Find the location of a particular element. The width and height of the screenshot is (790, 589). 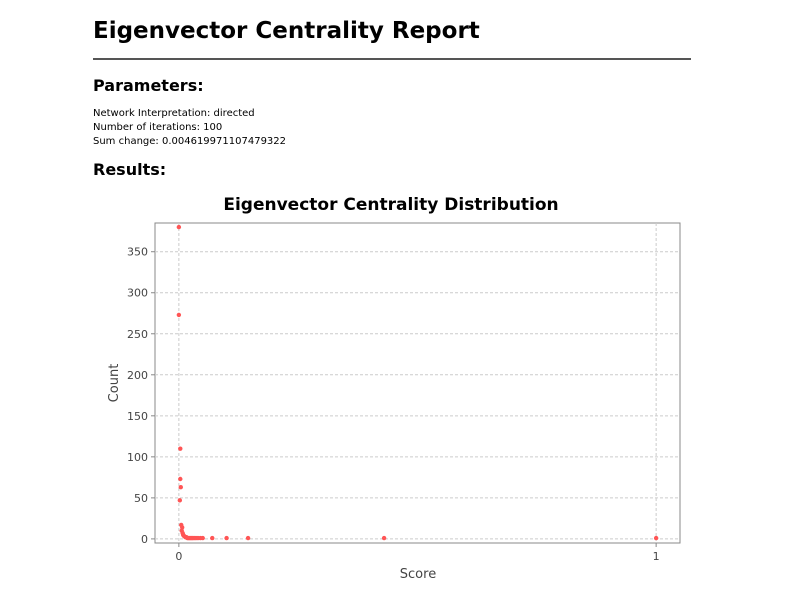

x-tick-label: 0 is located at coordinates (178, 556).